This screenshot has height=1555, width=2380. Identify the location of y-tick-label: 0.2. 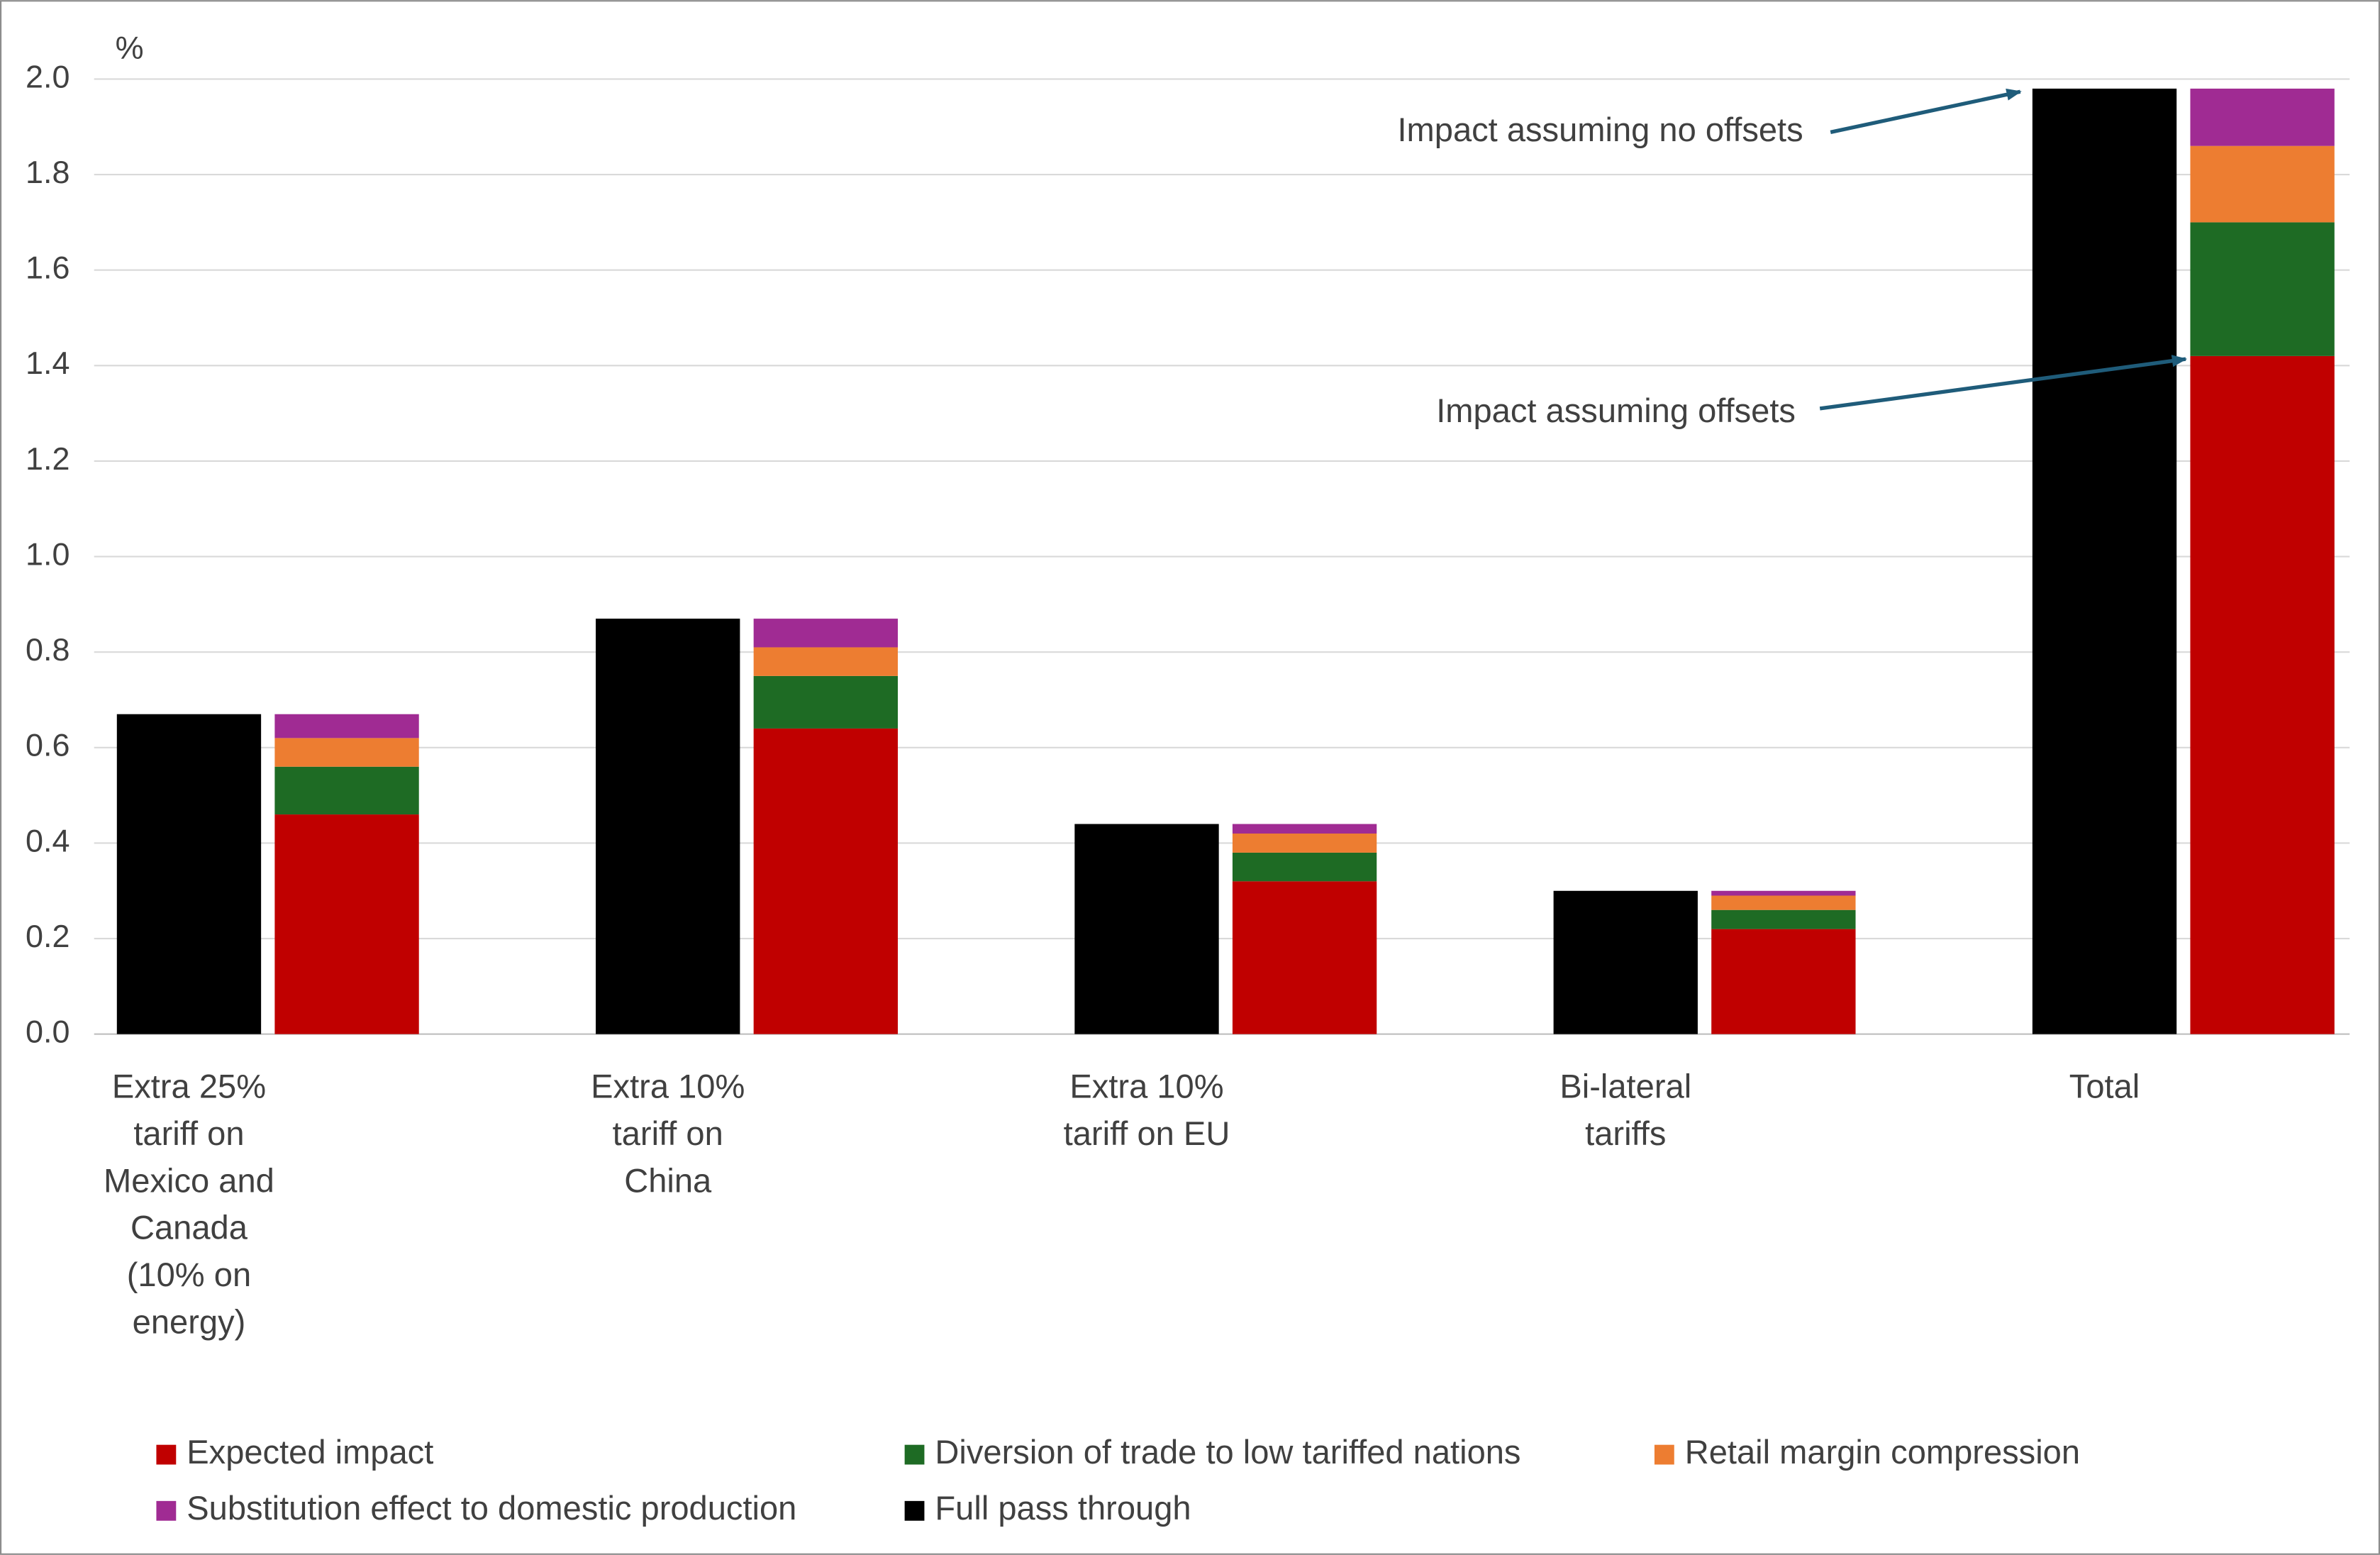
(48, 936).